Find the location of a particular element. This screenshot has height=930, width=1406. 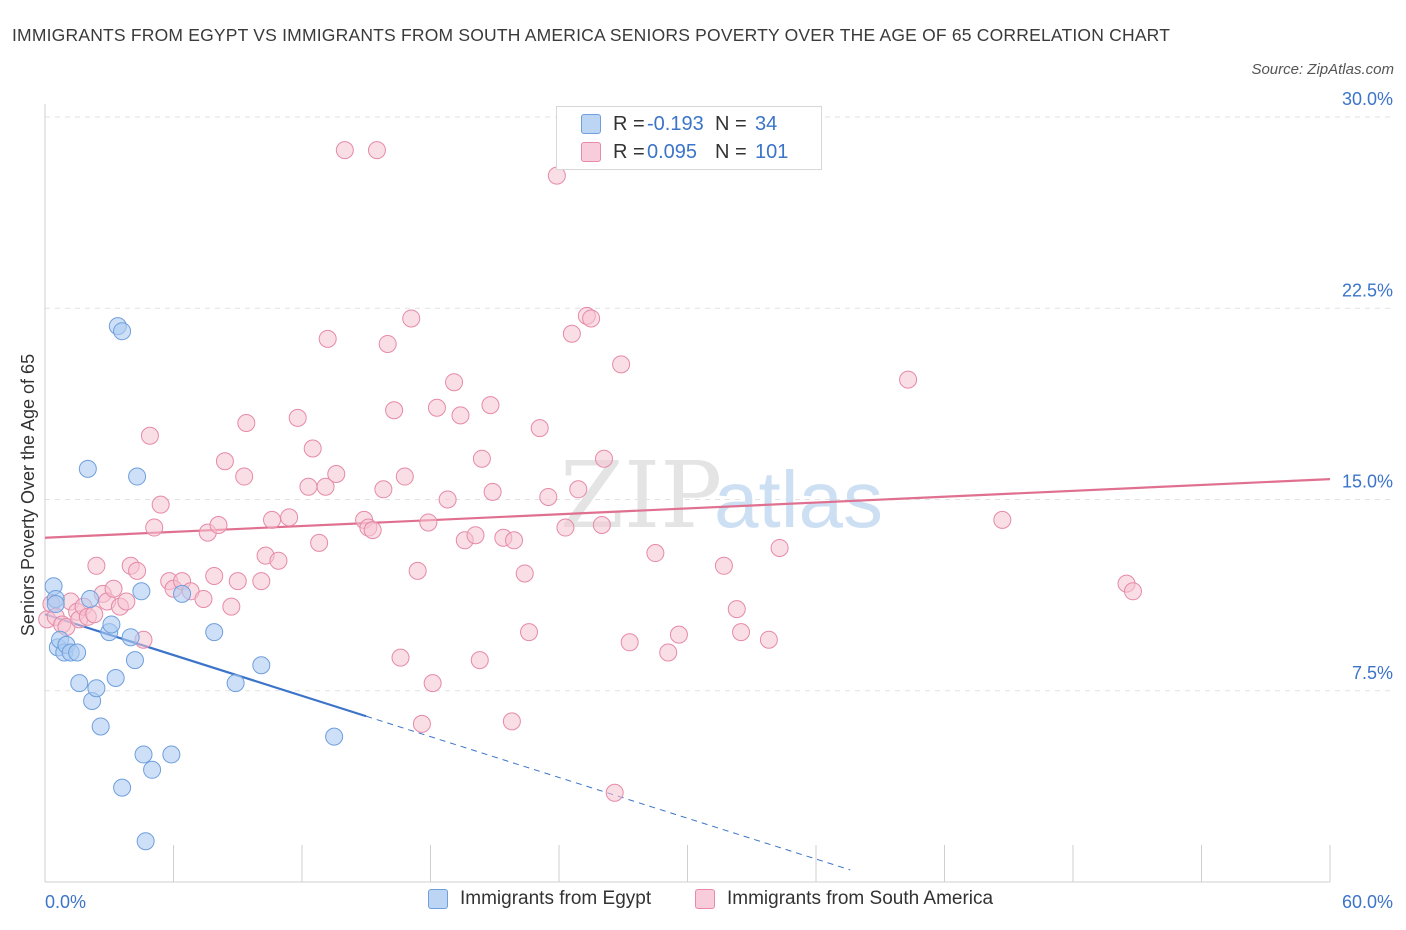

y-tick-label-0: 7.5% is located at coordinates (1372, 673).